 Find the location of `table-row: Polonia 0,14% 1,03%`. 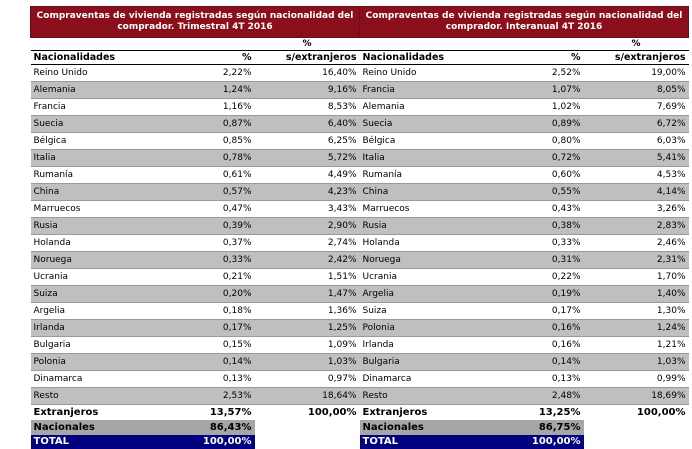

table-row: Polonia 0,14% 1,03% is located at coordinates (195, 362).